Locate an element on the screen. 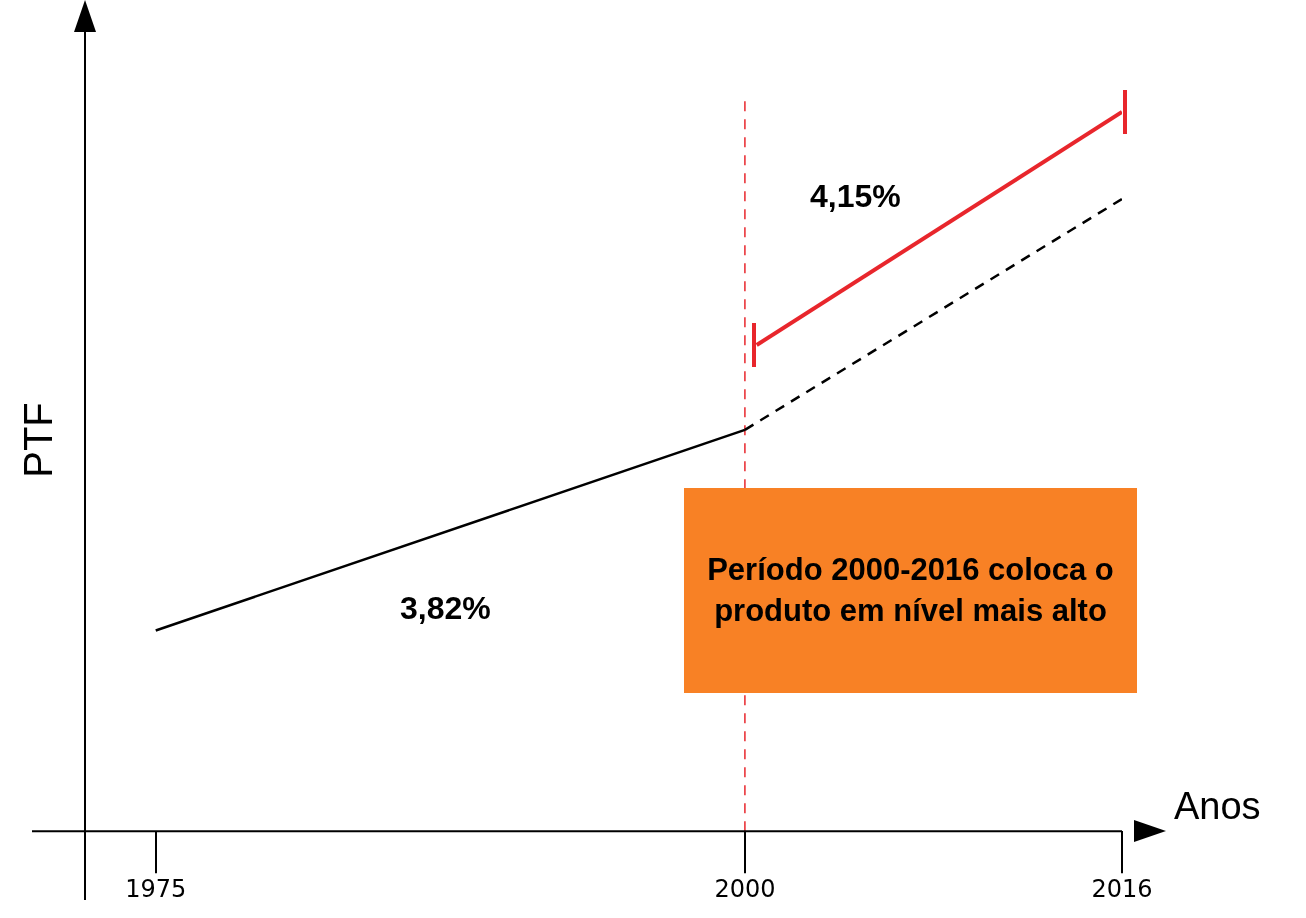 The image size is (1306, 918). x-tick-label: 2000 is located at coordinates (745, 888).